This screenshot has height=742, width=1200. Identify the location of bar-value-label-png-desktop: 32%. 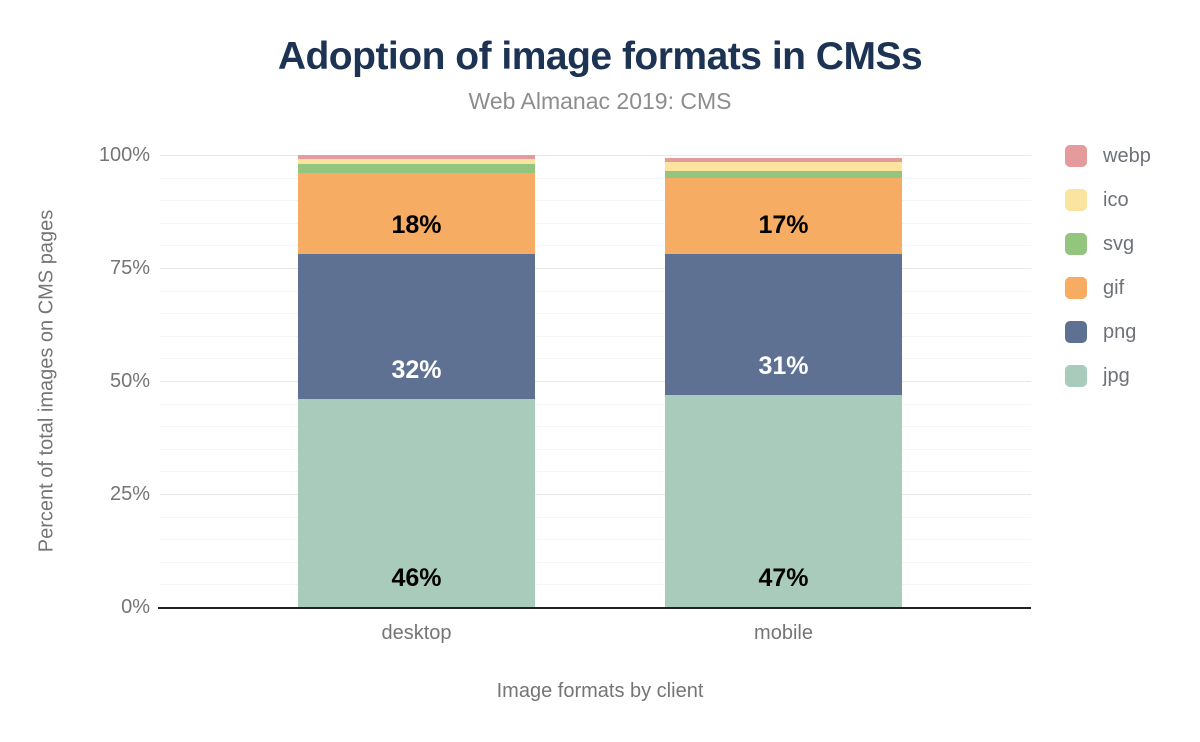
(416, 370).